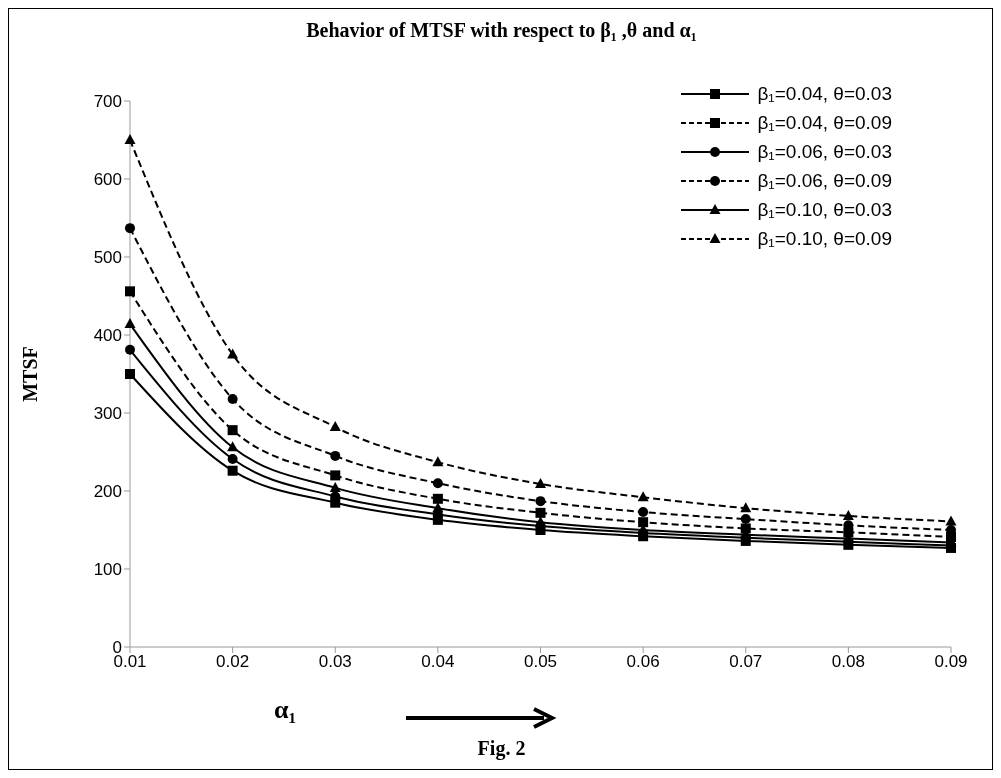 The width and height of the screenshot is (1001, 778). I want to click on x-tick-label: 0.06, so click(643, 662).